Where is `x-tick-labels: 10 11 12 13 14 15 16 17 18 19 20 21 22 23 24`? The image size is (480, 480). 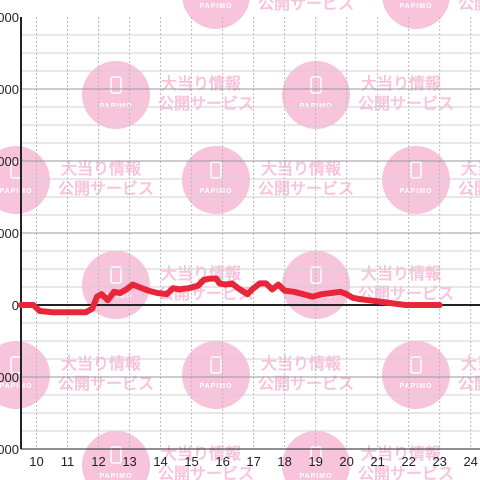 x-tick-labels: 10 11 12 13 14 15 16 17 18 19 20 21 22 23 24 is located at coordinates (253, 461).